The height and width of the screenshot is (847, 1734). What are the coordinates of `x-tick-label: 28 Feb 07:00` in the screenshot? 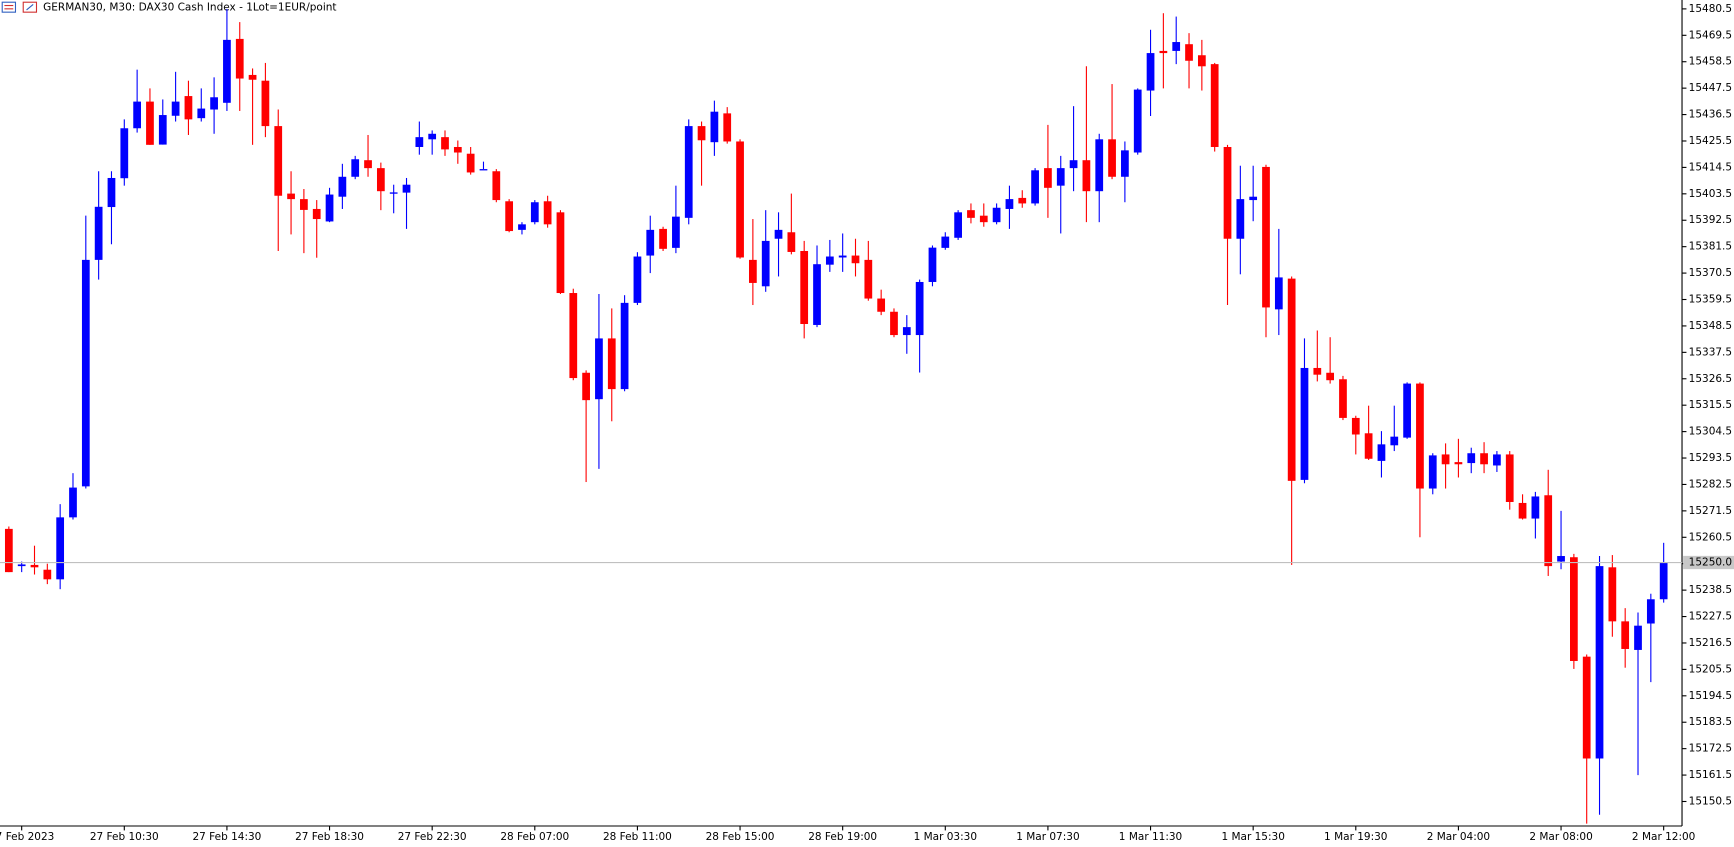 It's located at (534, 837).